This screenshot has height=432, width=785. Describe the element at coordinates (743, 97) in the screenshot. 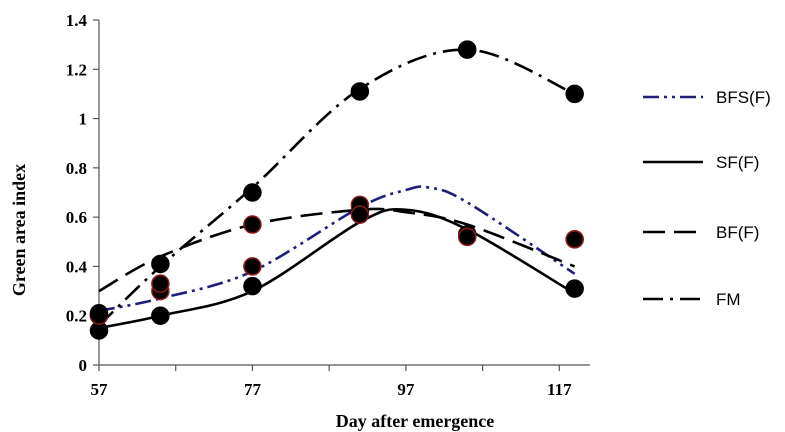

I see `legend-label: BFS(F)` at that location.